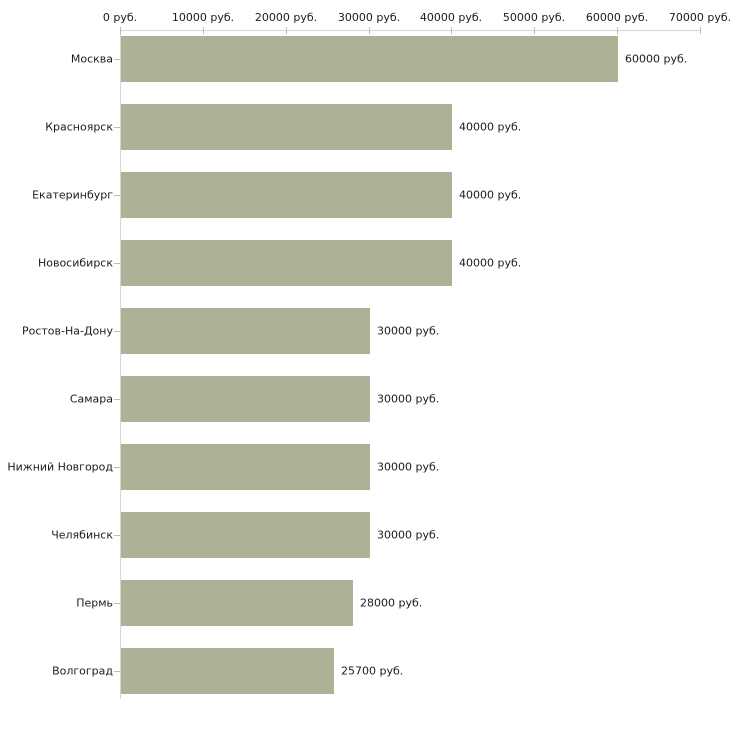 The image size is (730, 730). I want to click on x-tick-label: 50000 руб., so click(534, 17).